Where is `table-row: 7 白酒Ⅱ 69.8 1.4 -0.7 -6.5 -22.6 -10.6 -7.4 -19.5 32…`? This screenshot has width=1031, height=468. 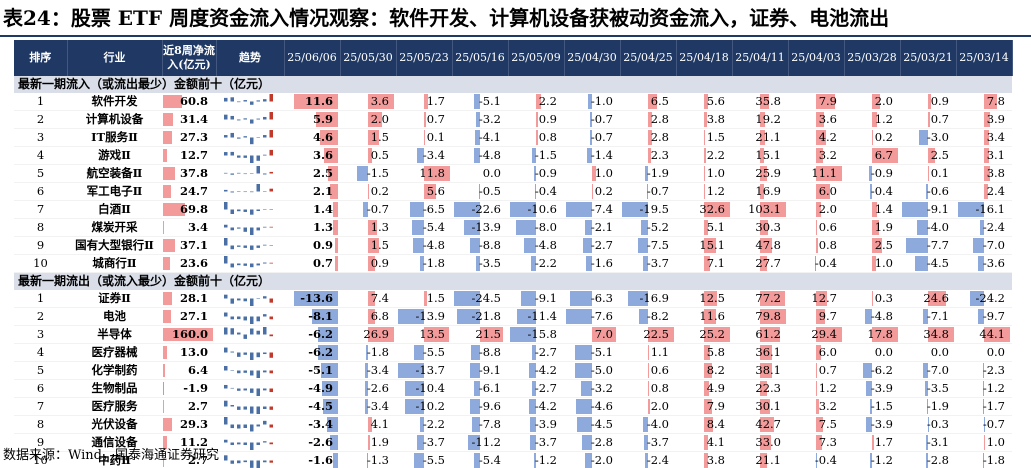 table-row: 7 白酒Ⅱ 69.8 1.4 -0.7 -6.5 -22.6 -10.6 -7.4 -19.5 32… is located at coordinates (513, 209).